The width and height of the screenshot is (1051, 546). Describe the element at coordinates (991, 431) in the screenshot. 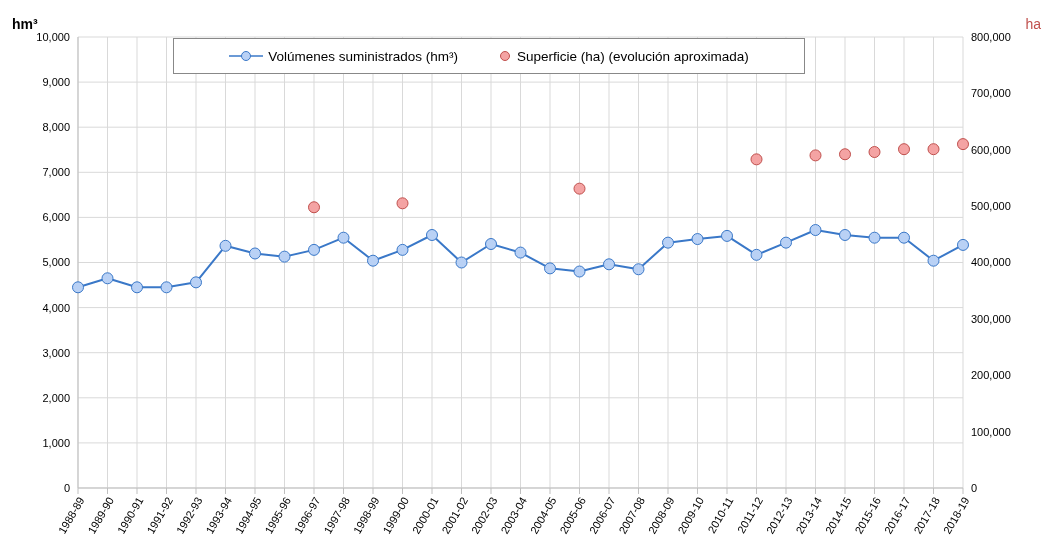

I see `y2-tick-label: 100,000` at that location.